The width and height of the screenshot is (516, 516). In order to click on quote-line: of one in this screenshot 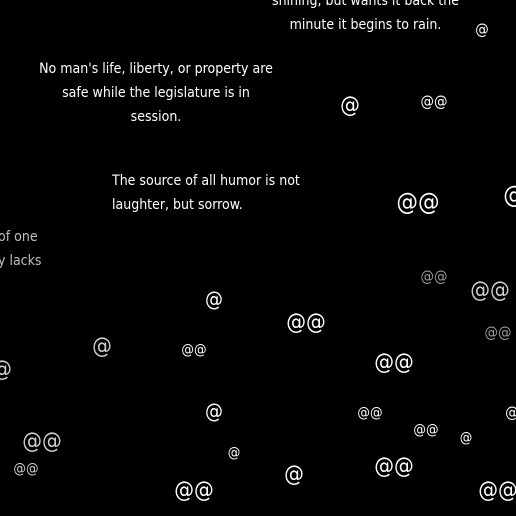, I will do `click(19, 237)`.